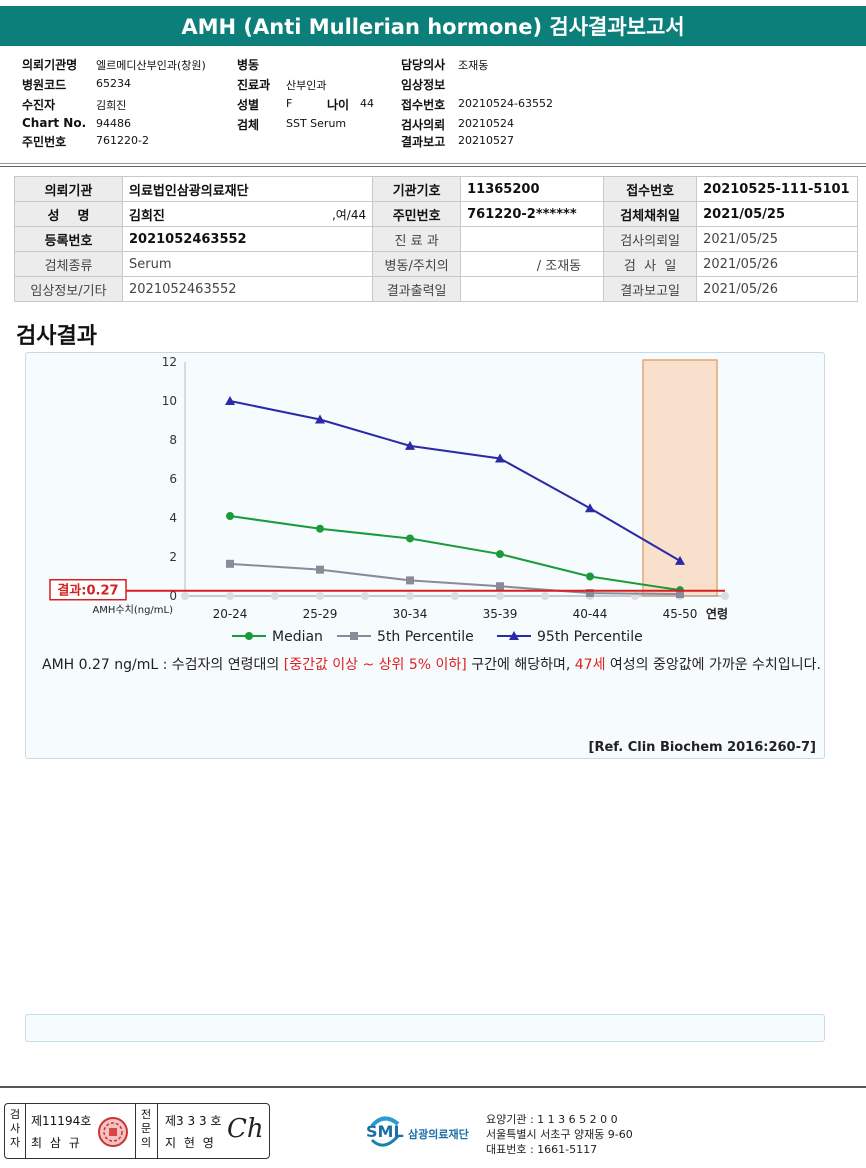 This screenshot has width=866, height=1168. I want to click on org-phone: 대표번호 : 1661-5117, so click(542, 1149).